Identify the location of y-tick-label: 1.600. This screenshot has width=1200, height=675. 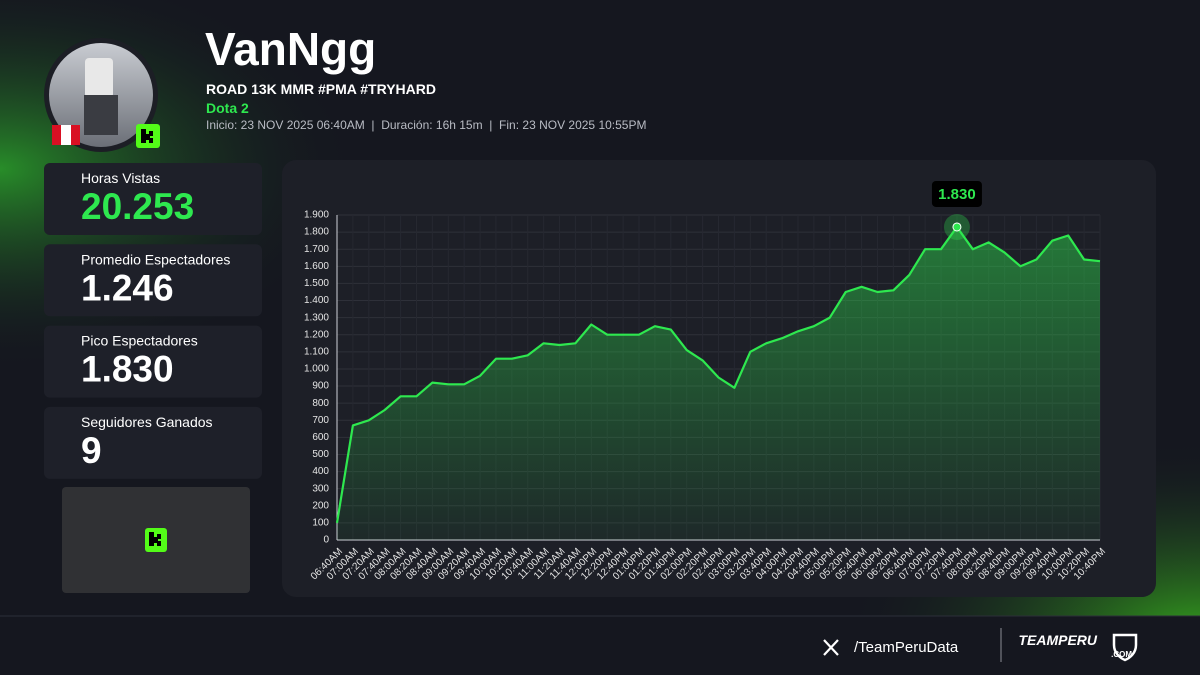
(316, 266).